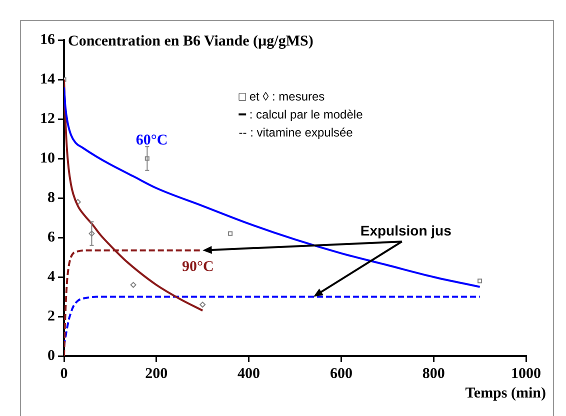 The width and height of the screenshot is (566, 416). What do you see at coordinates (51, 356) in the screenshot?
I see `y-tick-label: 0` at bounding box center [51, 356].